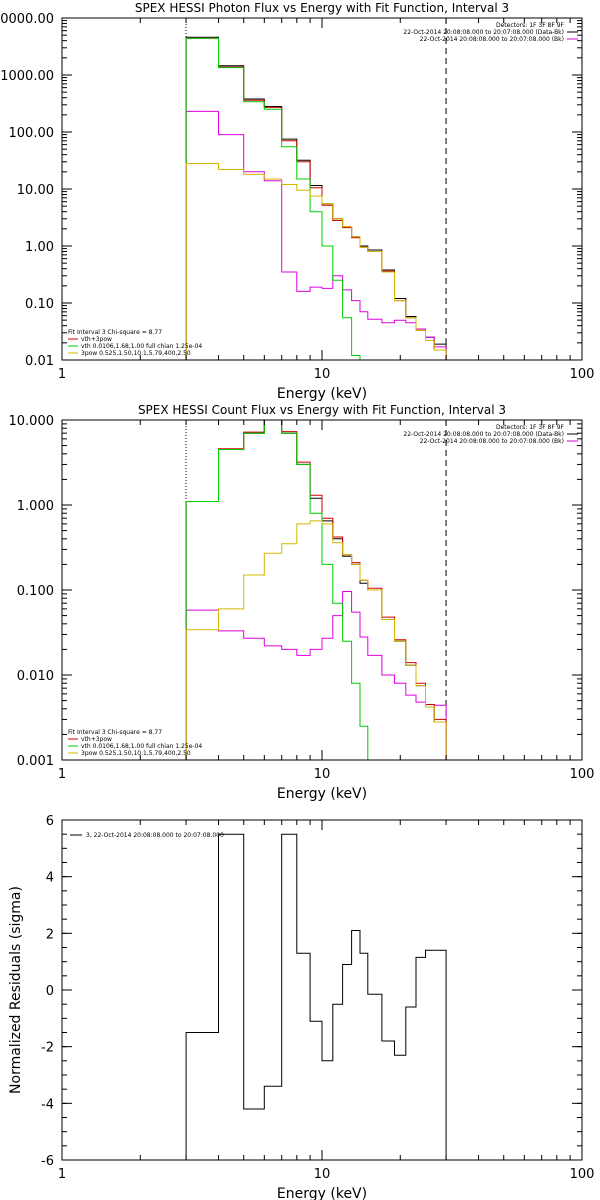  What do you see at coordinates (50, 991) in the screenshot?
I see `y-tick-label: 0` at bounding box center [50, 991].